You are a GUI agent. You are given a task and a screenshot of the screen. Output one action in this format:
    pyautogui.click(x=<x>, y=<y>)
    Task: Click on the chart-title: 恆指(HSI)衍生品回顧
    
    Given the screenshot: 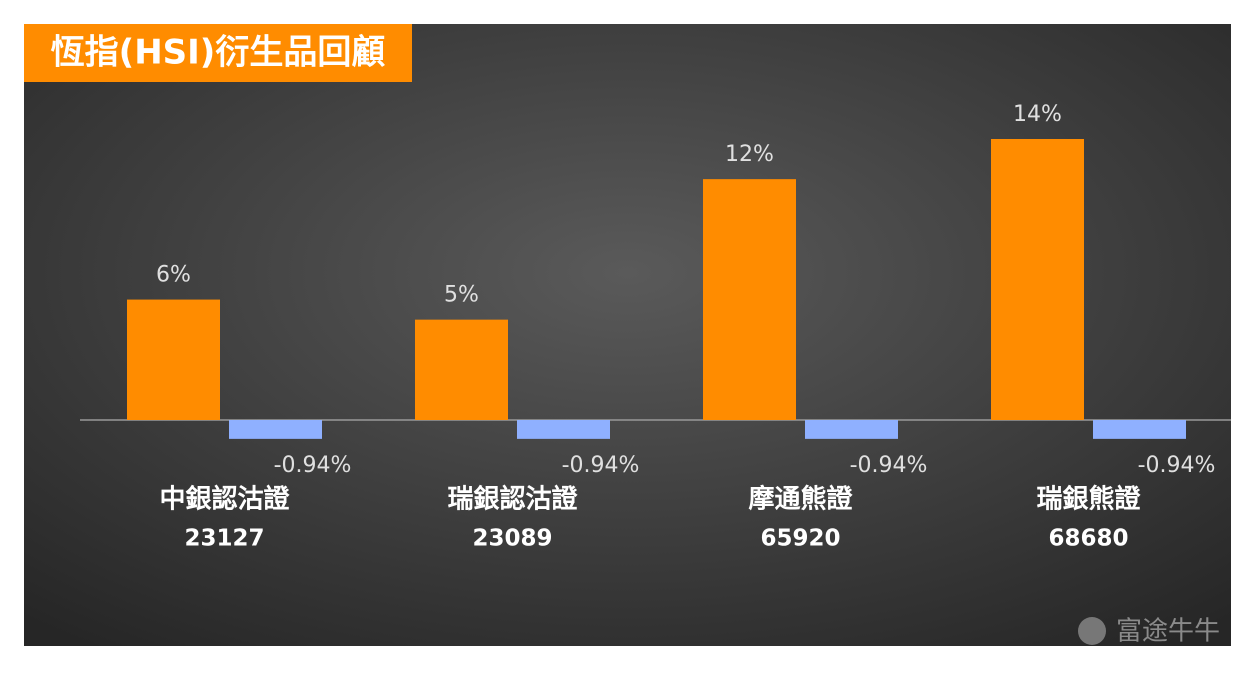 What is the action you would take?
    pyautogui.click(x=218, y=53)
    